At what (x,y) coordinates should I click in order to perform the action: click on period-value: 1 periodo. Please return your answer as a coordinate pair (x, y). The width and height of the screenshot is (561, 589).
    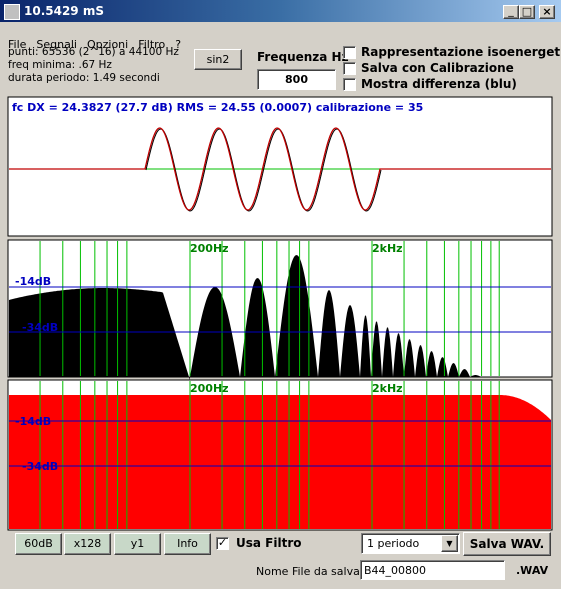
    Looking at the image, I should click on (393, 543).